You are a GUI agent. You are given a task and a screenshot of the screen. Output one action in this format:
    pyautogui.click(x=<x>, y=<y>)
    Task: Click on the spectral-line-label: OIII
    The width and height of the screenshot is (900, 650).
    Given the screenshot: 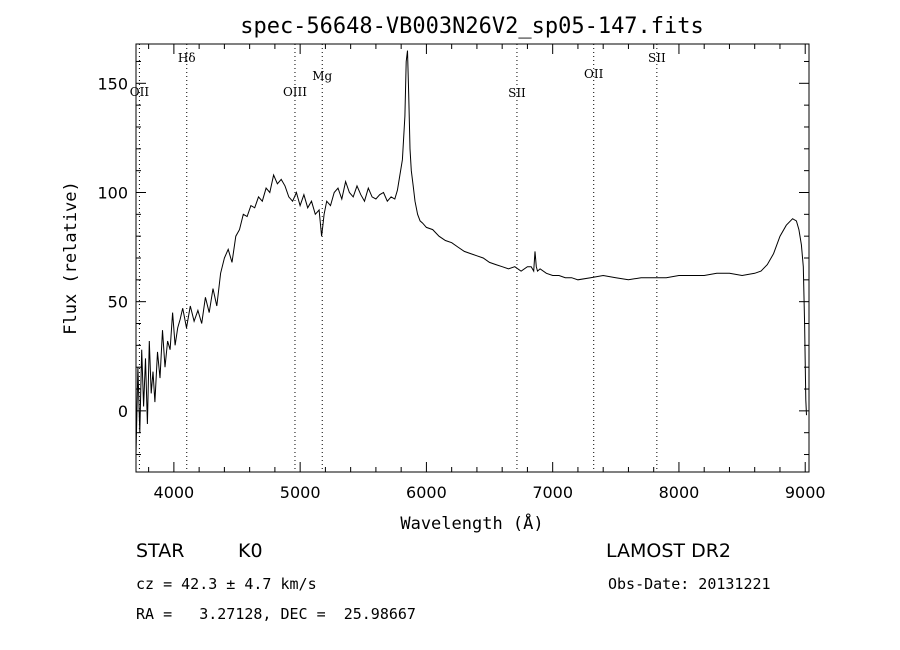 What is the action you would take?
    pyautogui.click(x=295, y=92)
    